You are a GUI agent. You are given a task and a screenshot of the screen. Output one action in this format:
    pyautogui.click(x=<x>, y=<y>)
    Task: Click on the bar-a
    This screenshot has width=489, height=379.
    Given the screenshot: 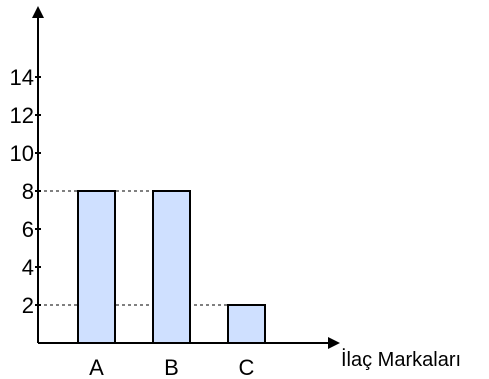 What is the action you would take?
    pyautogui.click(x=96, y=267)
    